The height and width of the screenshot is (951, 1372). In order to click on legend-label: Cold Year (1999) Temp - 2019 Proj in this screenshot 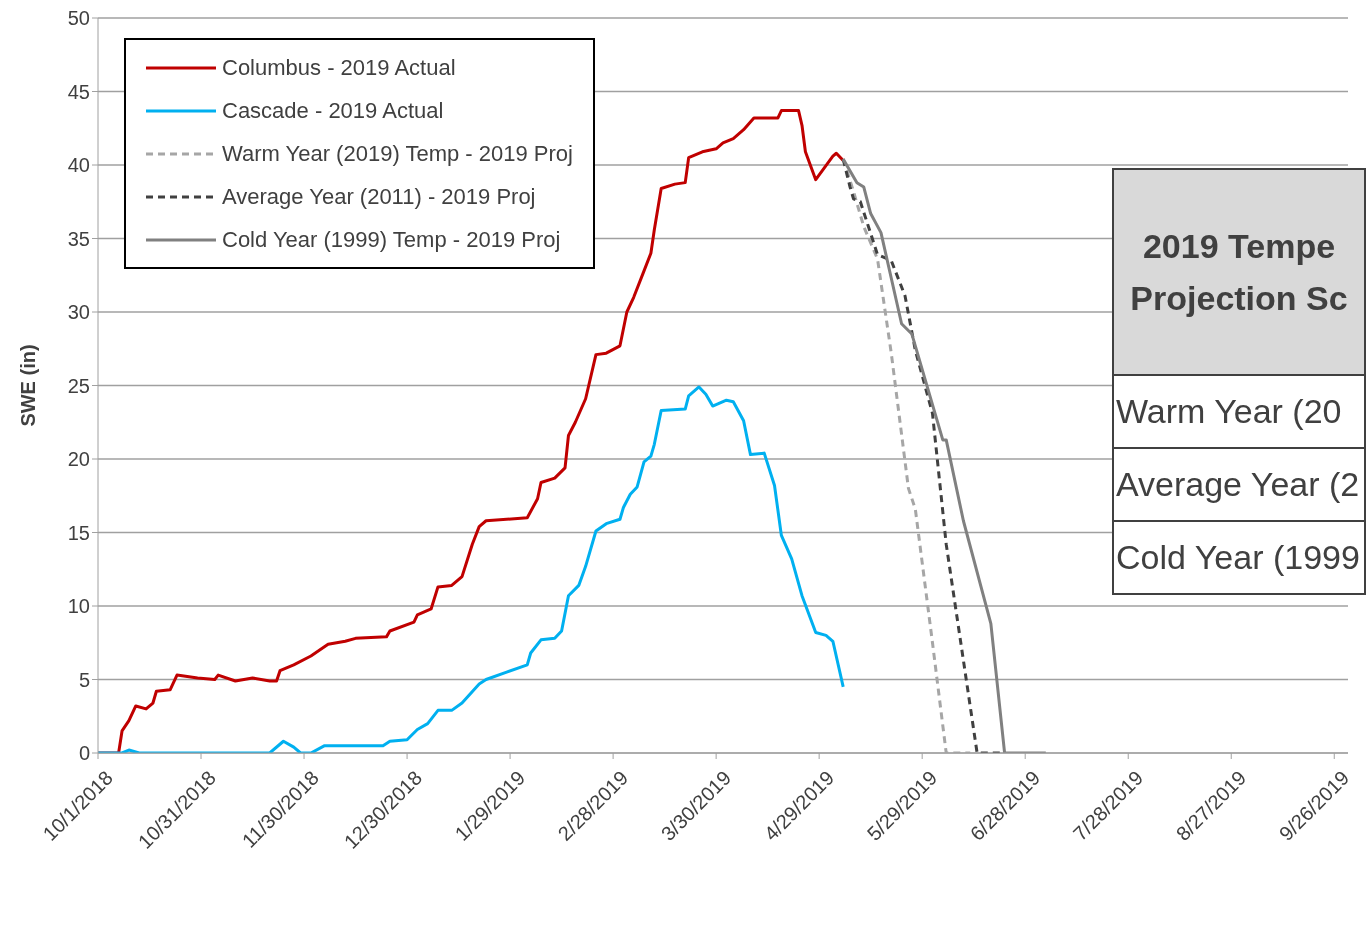, I will do `click(391, 239)`.